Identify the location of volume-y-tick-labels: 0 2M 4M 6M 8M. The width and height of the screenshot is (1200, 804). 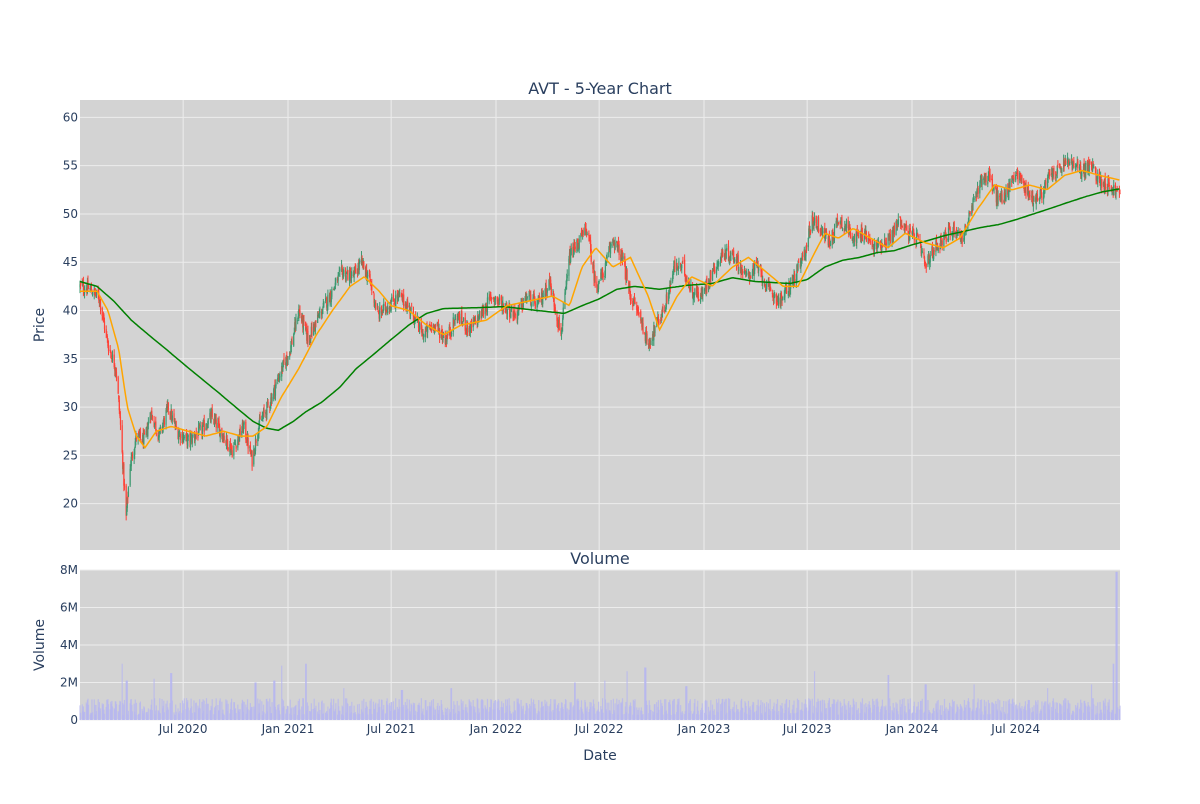
(69, 645).